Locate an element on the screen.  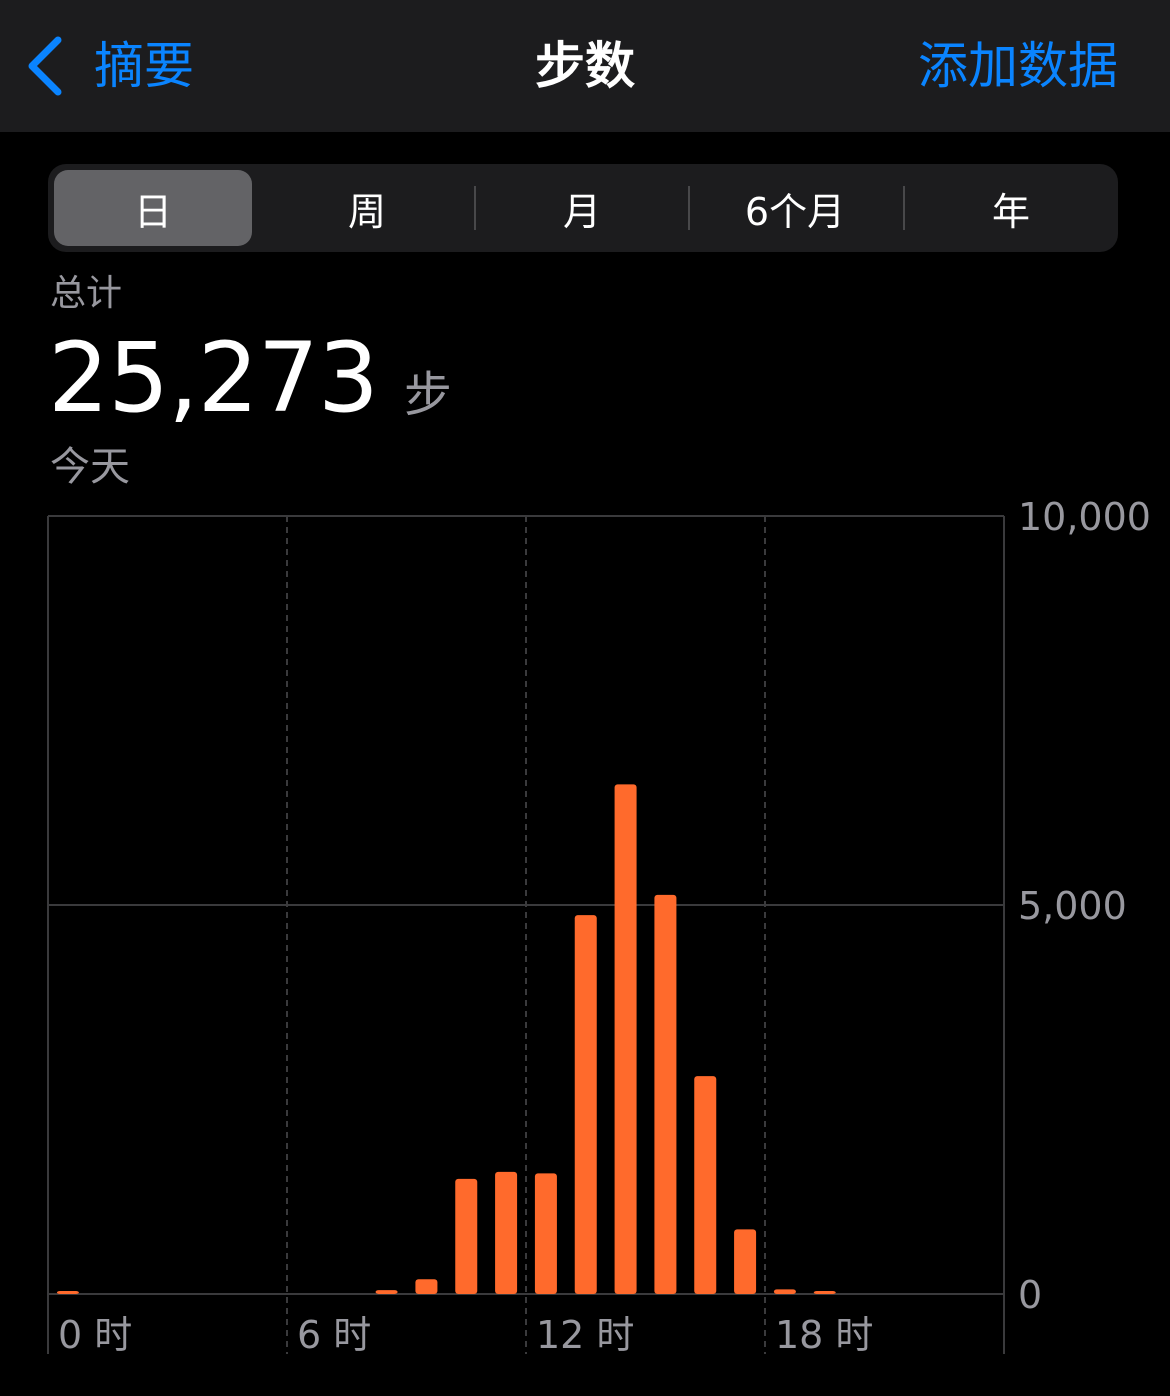
add-data-button: 添加数据 is located at coordinates (1018, 66).